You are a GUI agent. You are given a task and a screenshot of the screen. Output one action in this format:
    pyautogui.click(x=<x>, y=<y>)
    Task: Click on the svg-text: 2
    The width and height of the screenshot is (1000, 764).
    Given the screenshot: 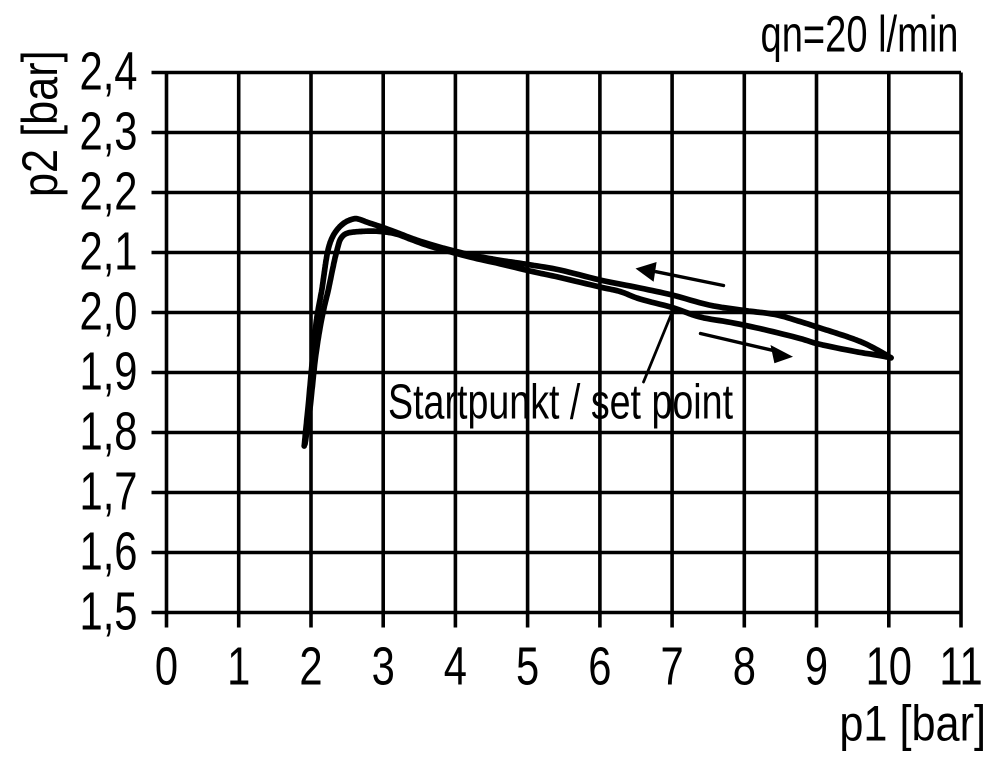 What is the action you would take?
    pyautogui.click(x=310, y=667)
    